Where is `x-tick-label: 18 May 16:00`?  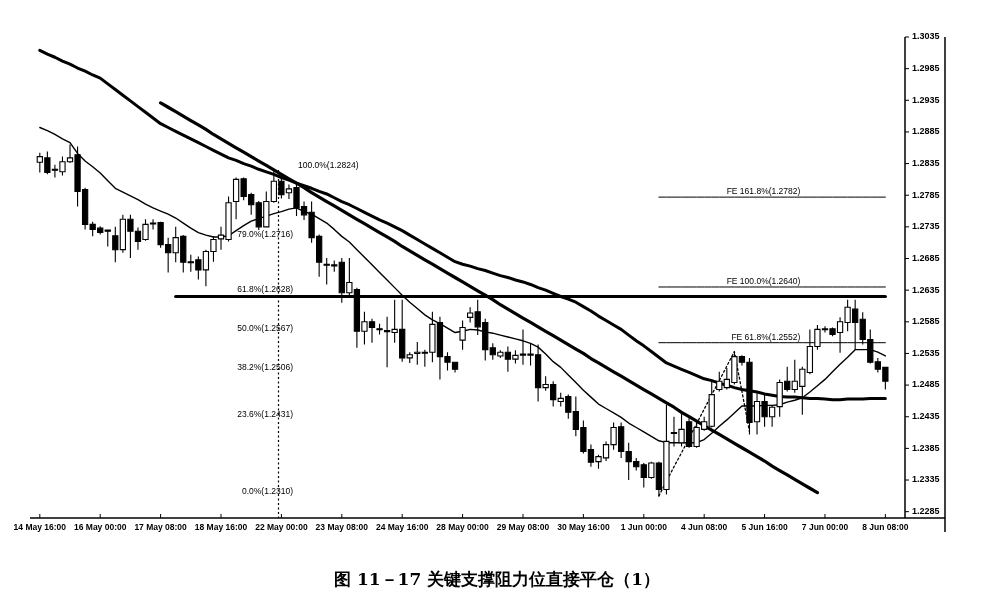 x-tick-label: 18 May 16:00 is located at coordinates (221, 527).